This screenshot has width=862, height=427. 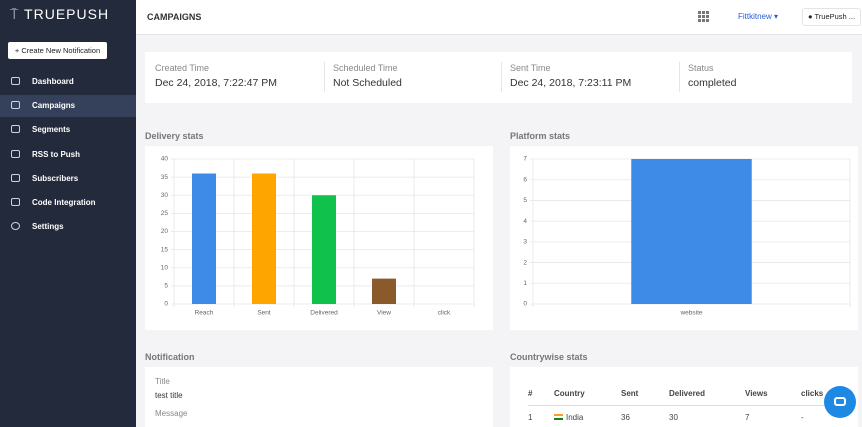 What do you see at coordinates (319, 397) in the screenshot?
I see `notification-card: Title test title Message` at bounding box center [319, 397].